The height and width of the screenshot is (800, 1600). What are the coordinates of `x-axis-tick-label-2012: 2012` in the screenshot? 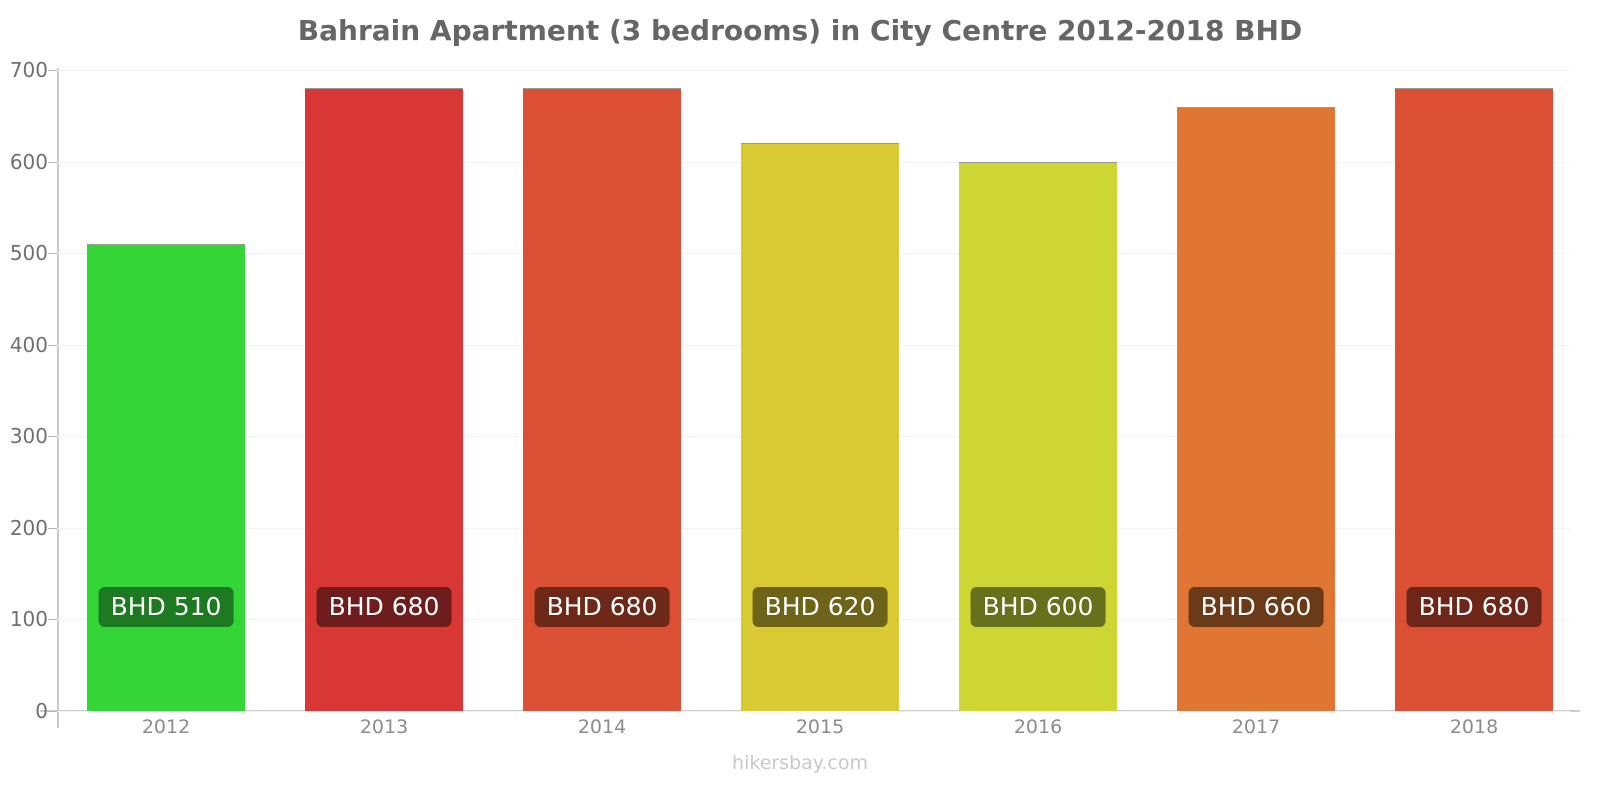 It's located at (166, 727).